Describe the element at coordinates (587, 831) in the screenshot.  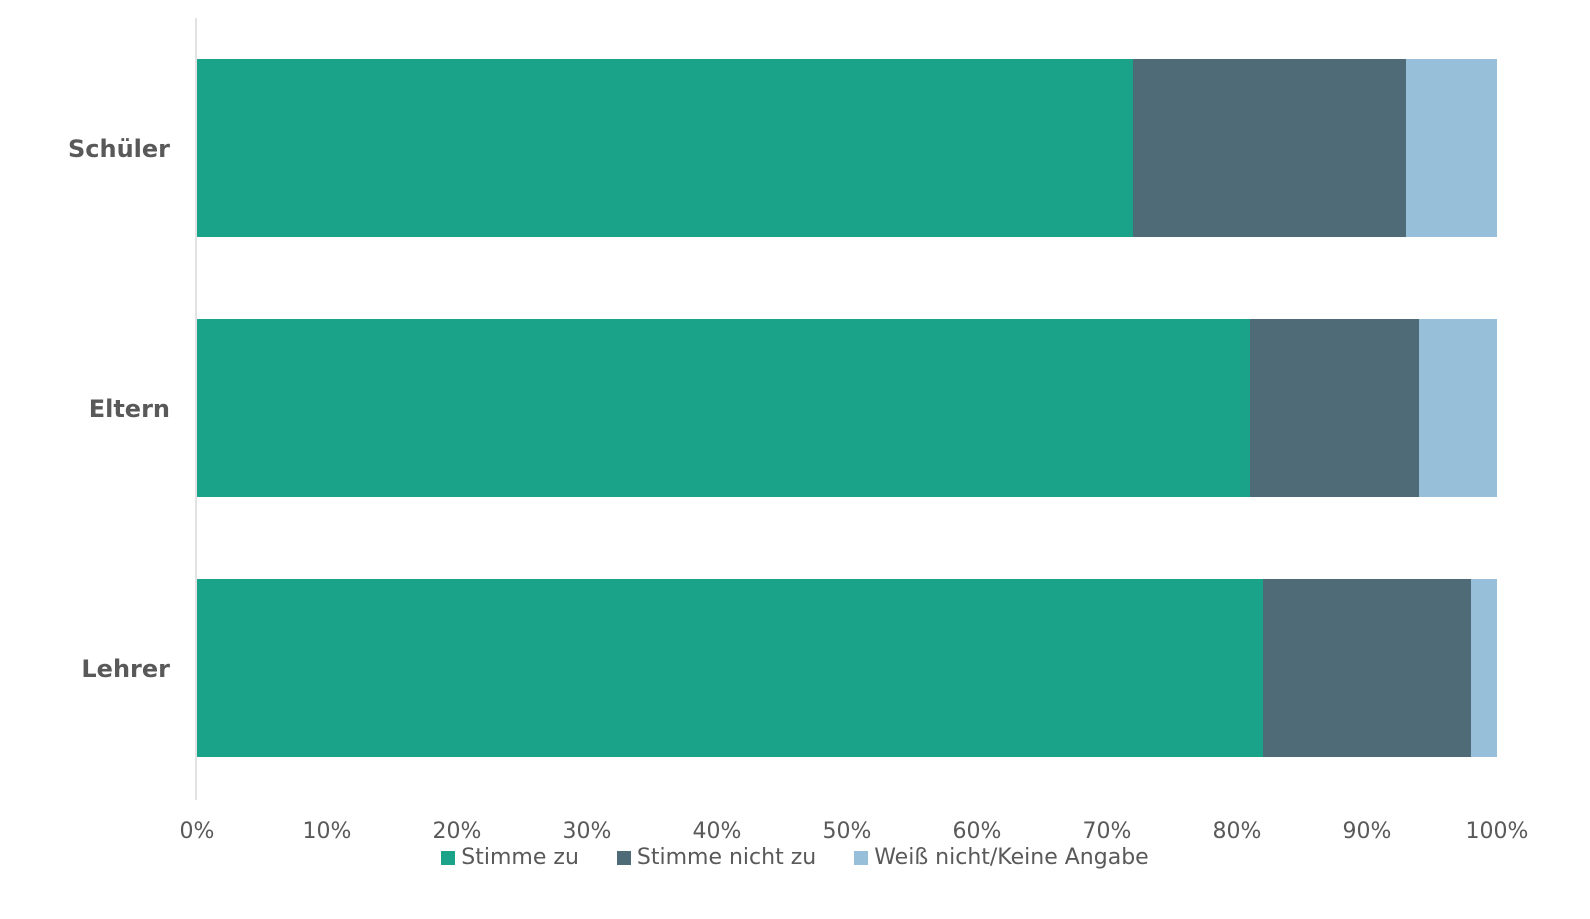
I see `x-tick-label: 30%` at that location.